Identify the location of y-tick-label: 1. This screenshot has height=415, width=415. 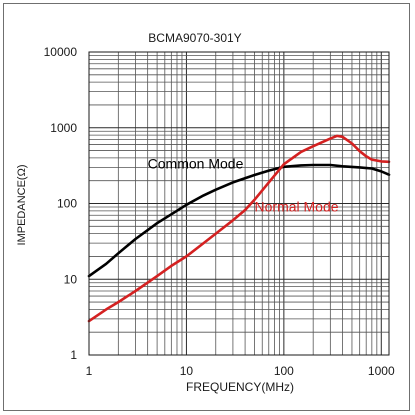
(73, 355).